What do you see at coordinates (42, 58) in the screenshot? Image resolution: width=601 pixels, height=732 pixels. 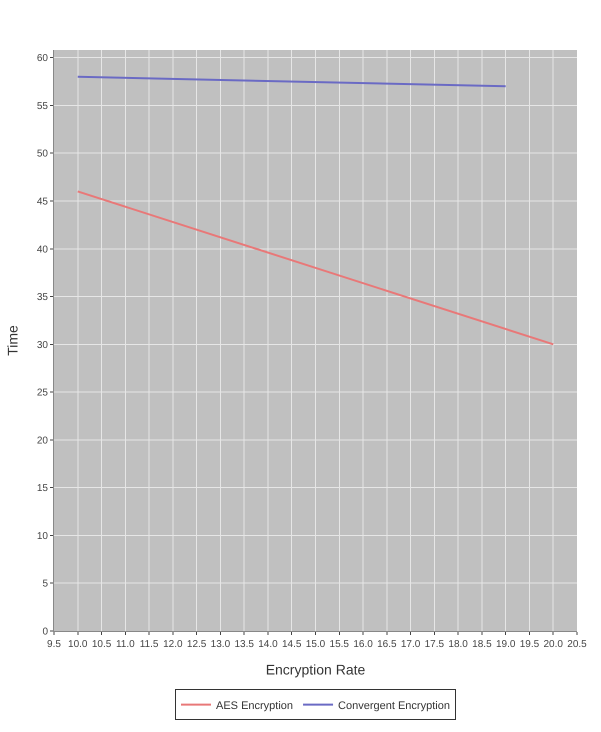 I see `y-tick-label: 60` at bounding box center [42, 58].